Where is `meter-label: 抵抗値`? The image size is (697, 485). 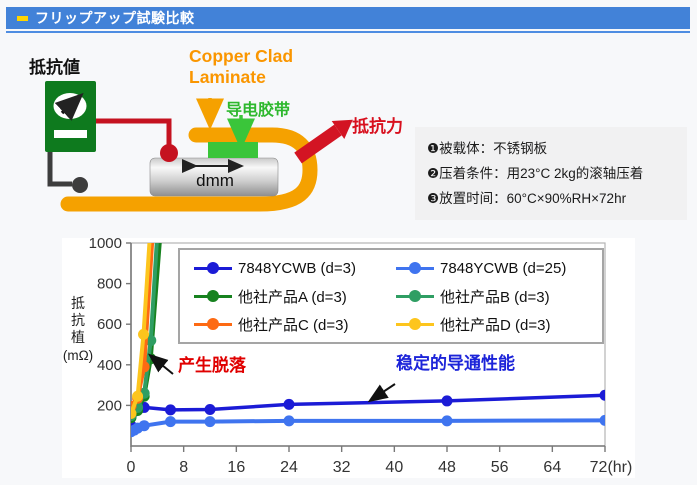 meter-label: 抵抗値 is located at coordinates (54, 67).